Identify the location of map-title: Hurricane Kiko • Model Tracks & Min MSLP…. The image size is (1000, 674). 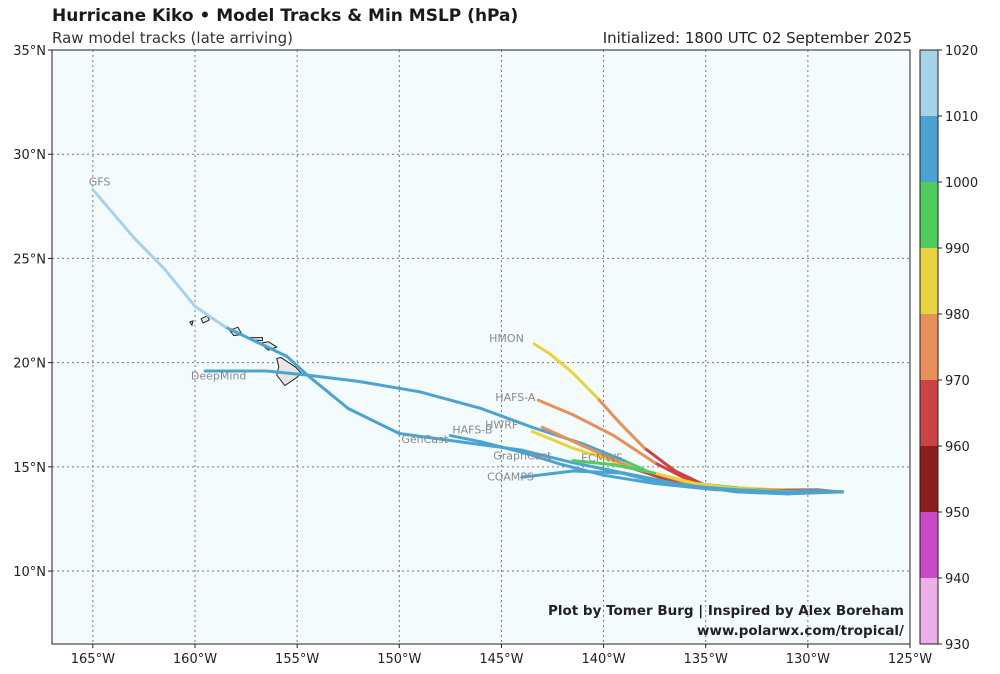
(285, 16).